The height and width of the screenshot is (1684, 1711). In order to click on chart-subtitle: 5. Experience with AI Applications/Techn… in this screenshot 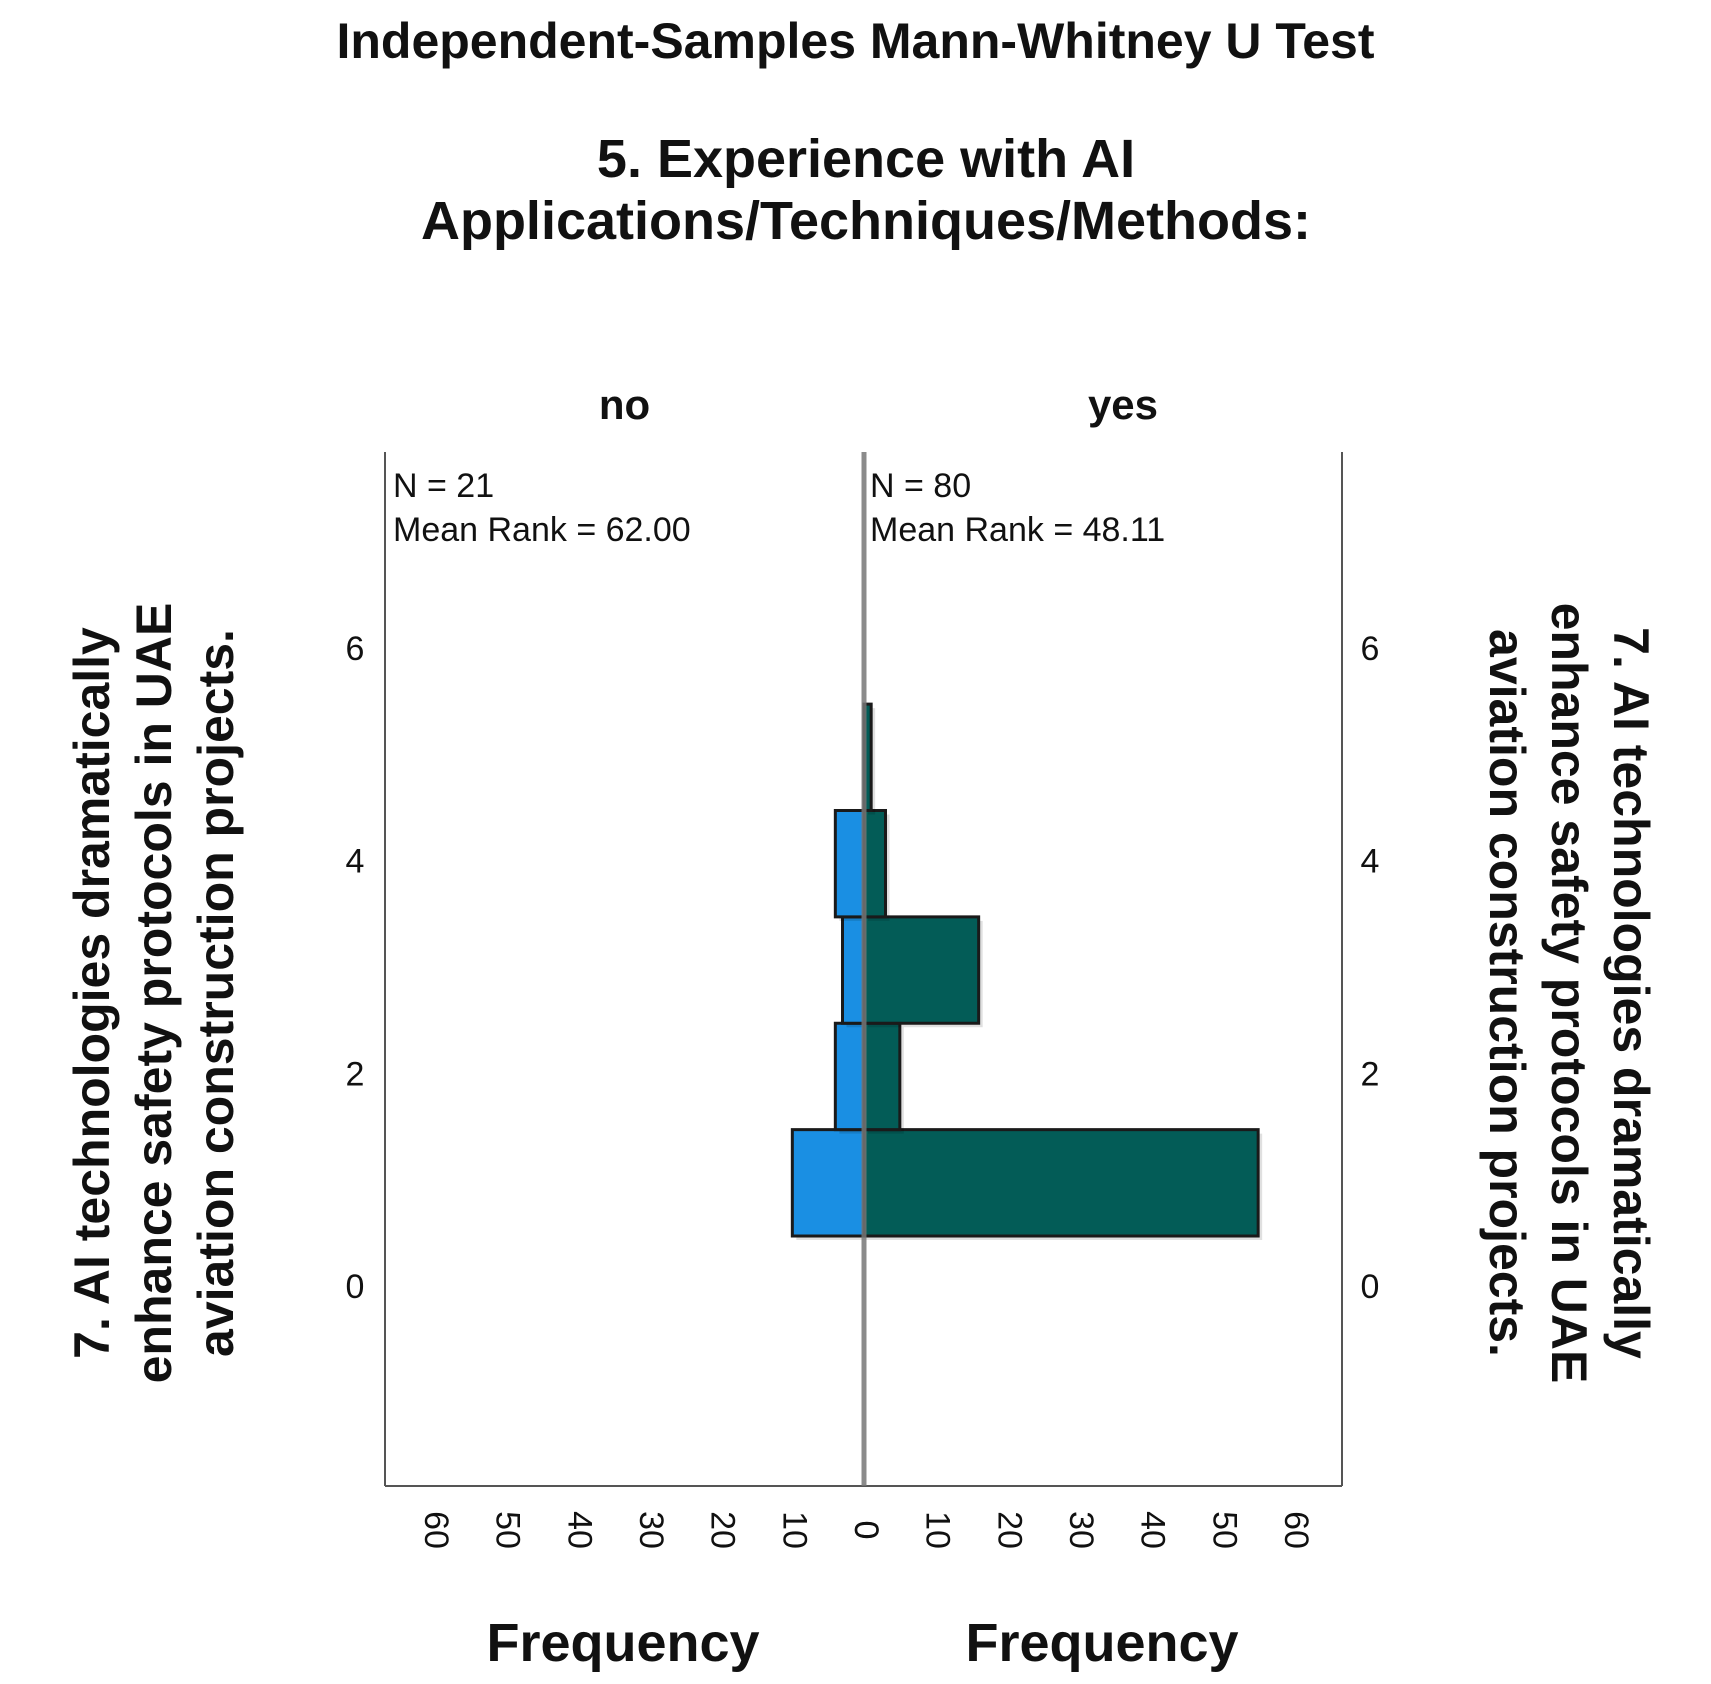, I will do `click(866, 190)`.